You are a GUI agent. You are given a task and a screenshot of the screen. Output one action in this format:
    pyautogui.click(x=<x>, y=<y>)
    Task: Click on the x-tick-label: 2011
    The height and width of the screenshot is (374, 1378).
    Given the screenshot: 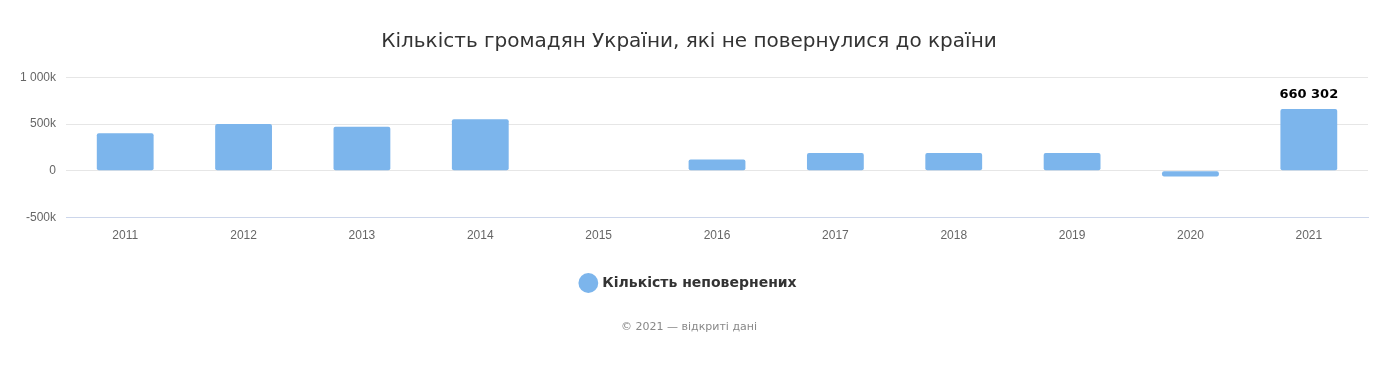 What is the action you would take?
    pyautogui.click(x=125, y=235)
    